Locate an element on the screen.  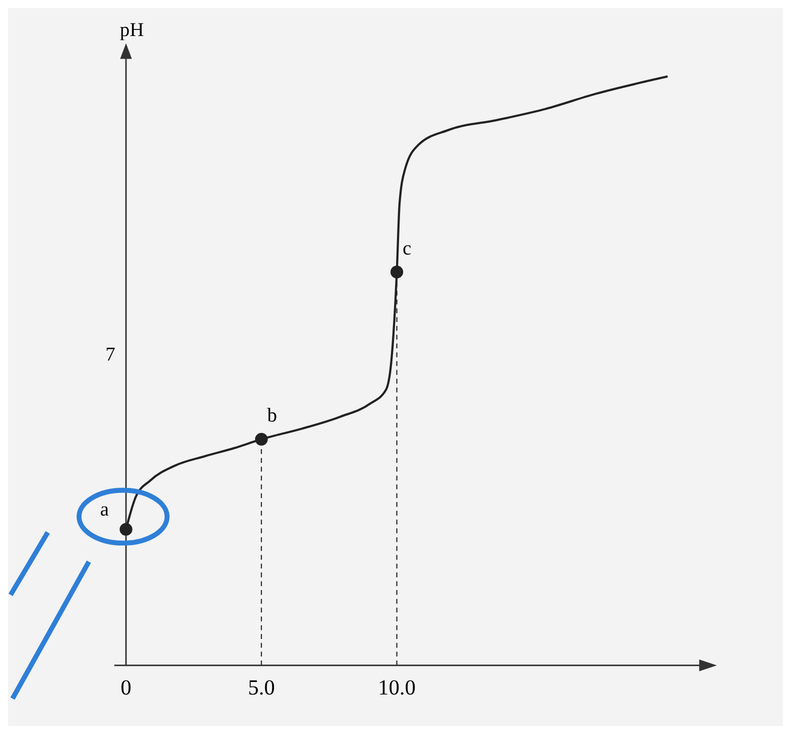
text: 7 is located at coordinates (110, 355).